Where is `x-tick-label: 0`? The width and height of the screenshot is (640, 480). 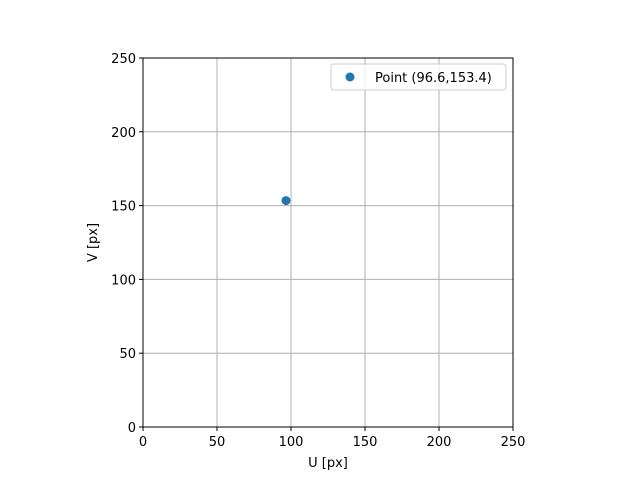 x-tick-label: 0 is located at coordinates (143, 442).